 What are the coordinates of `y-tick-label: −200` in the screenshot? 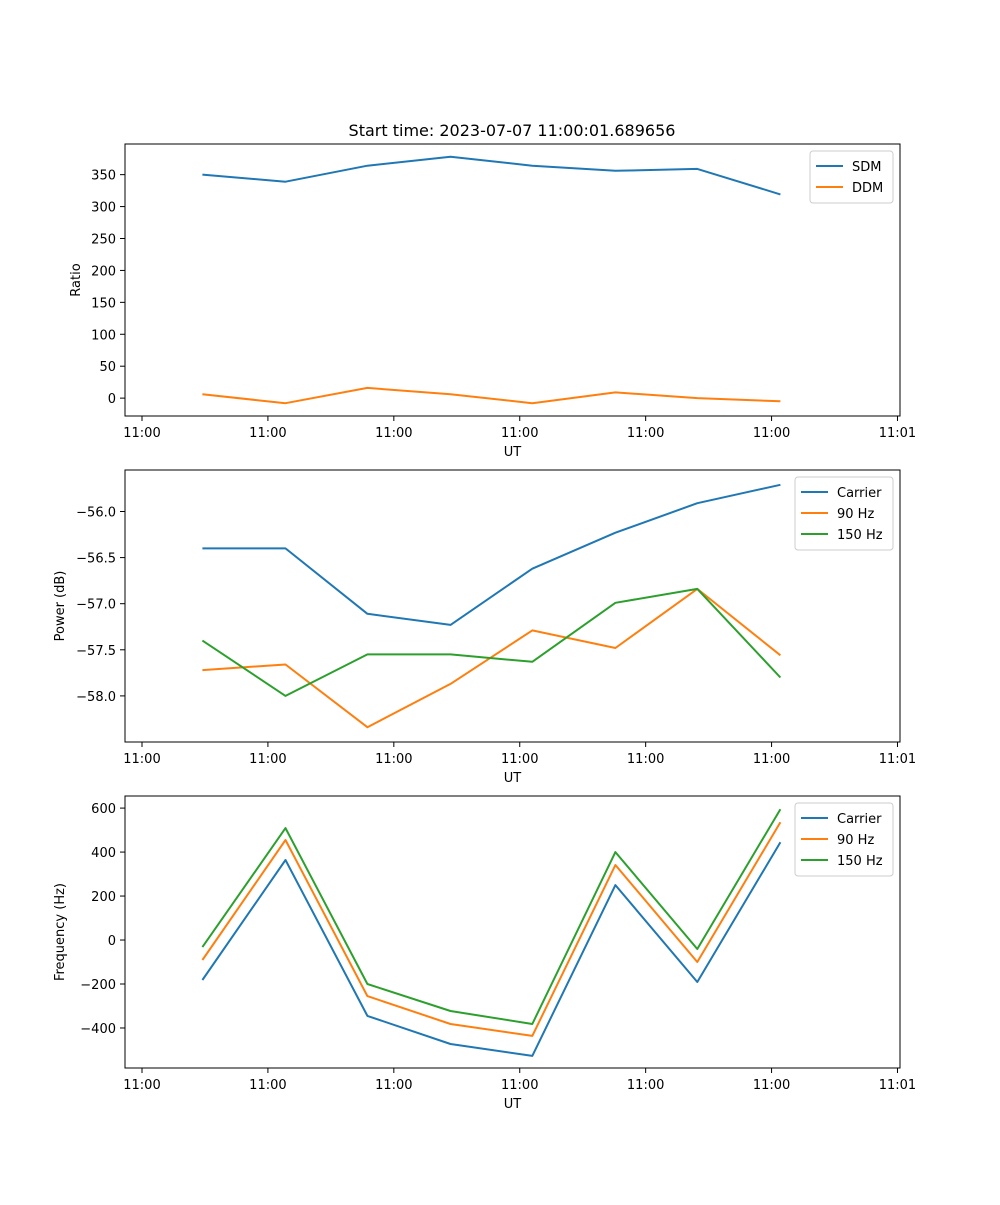 It's located at (98, 985).